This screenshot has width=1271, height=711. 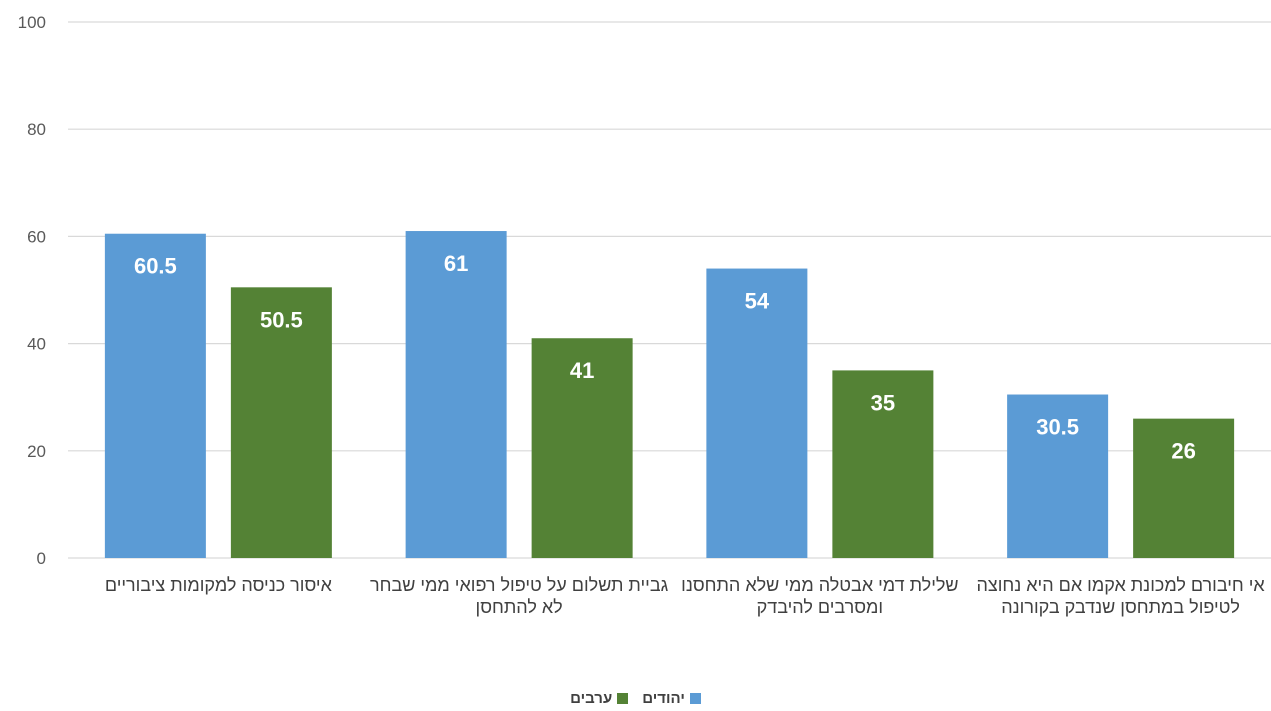 I want to click on data-label: 26, so click(x=1183, y=451).